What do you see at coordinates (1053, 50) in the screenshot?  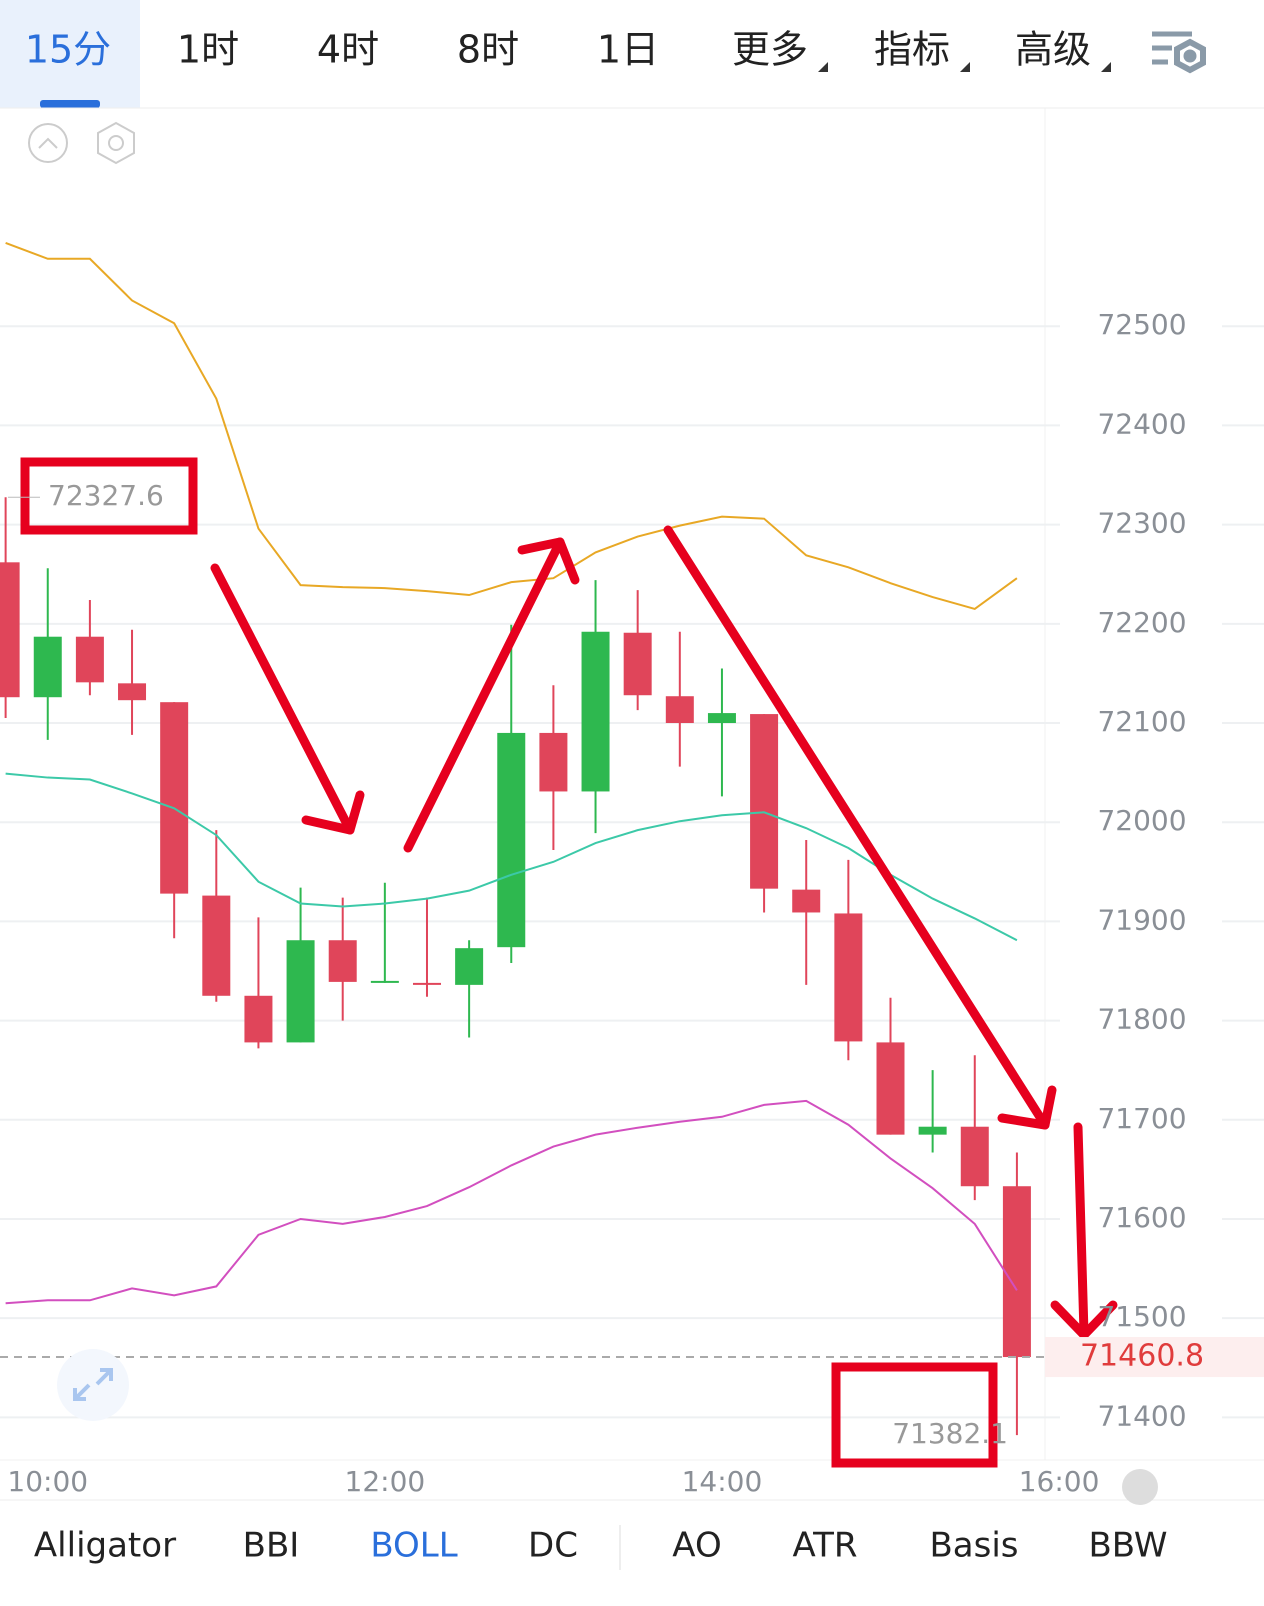 I see `timeframe-tab: 高级` at bounding box center [1053, 50].